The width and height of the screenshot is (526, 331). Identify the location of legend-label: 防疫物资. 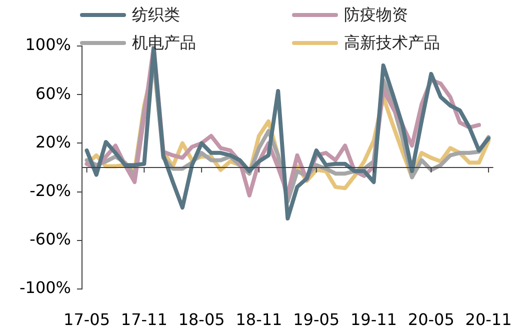
(376, 15).